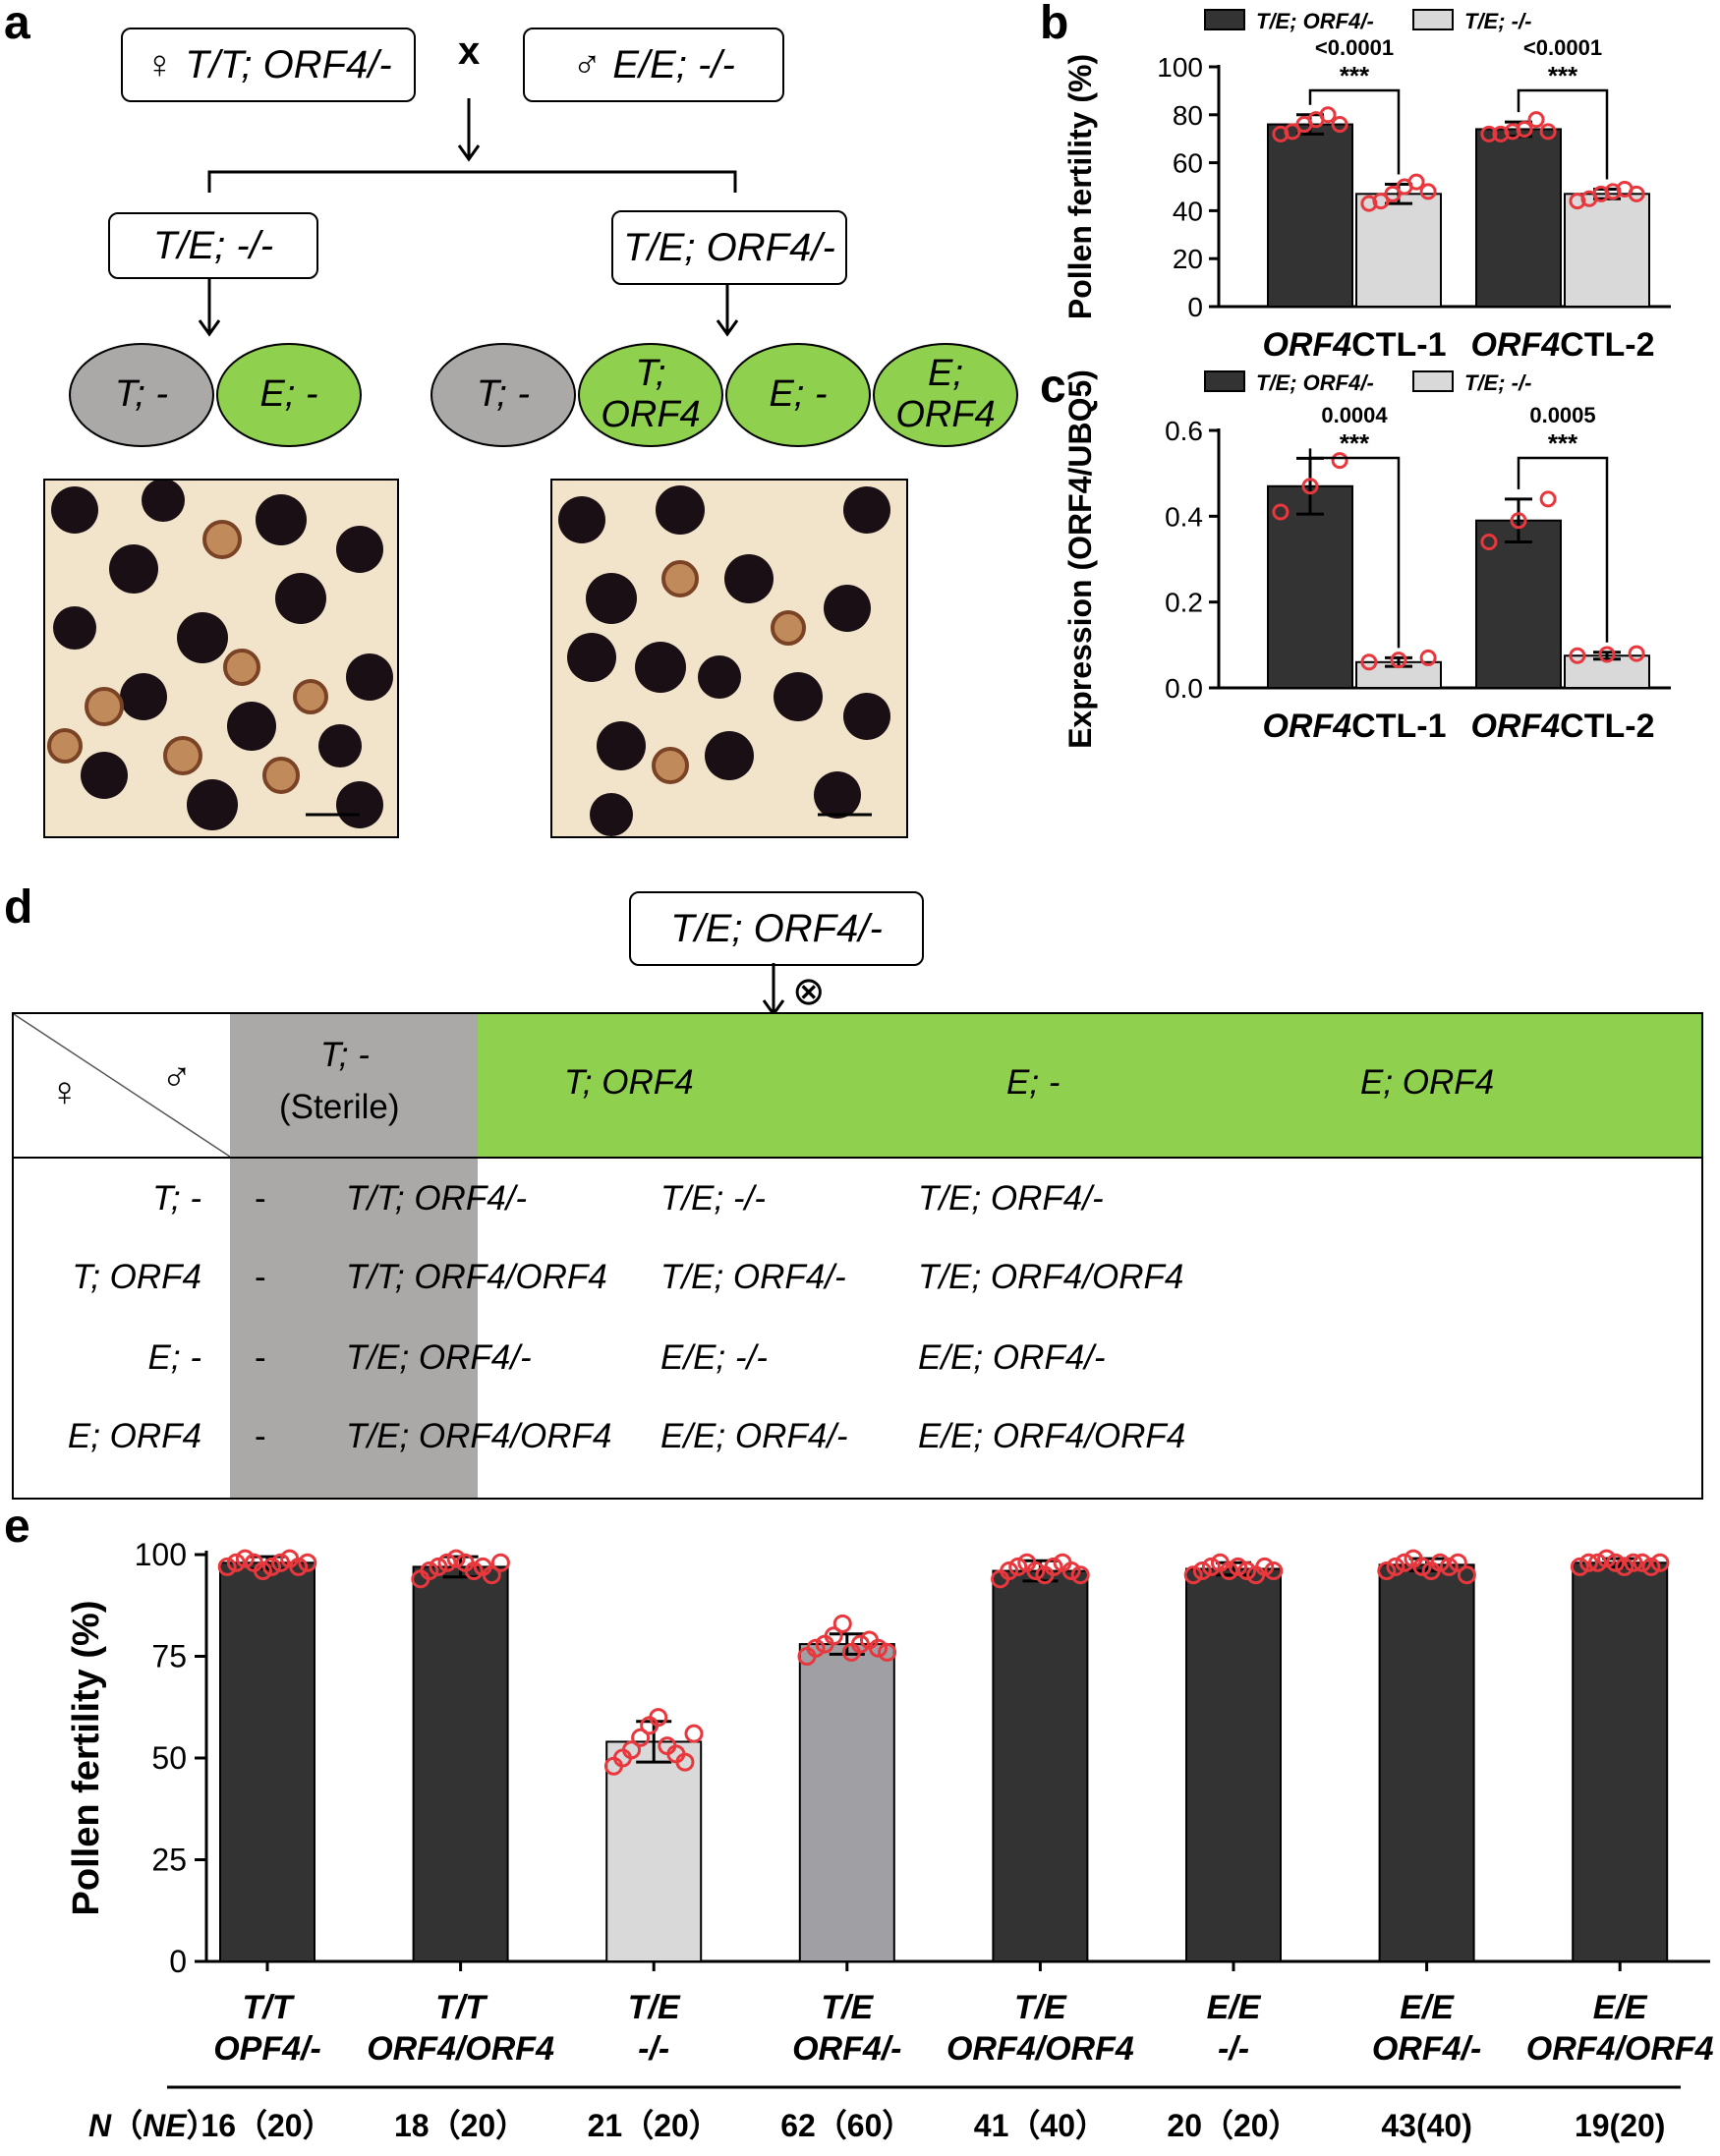 The height and width of the screenshot is (2156, 1720). Describe the element at coordinates (176, 1198) in the screenshot. I see `row-header-1: T; -` at that location.